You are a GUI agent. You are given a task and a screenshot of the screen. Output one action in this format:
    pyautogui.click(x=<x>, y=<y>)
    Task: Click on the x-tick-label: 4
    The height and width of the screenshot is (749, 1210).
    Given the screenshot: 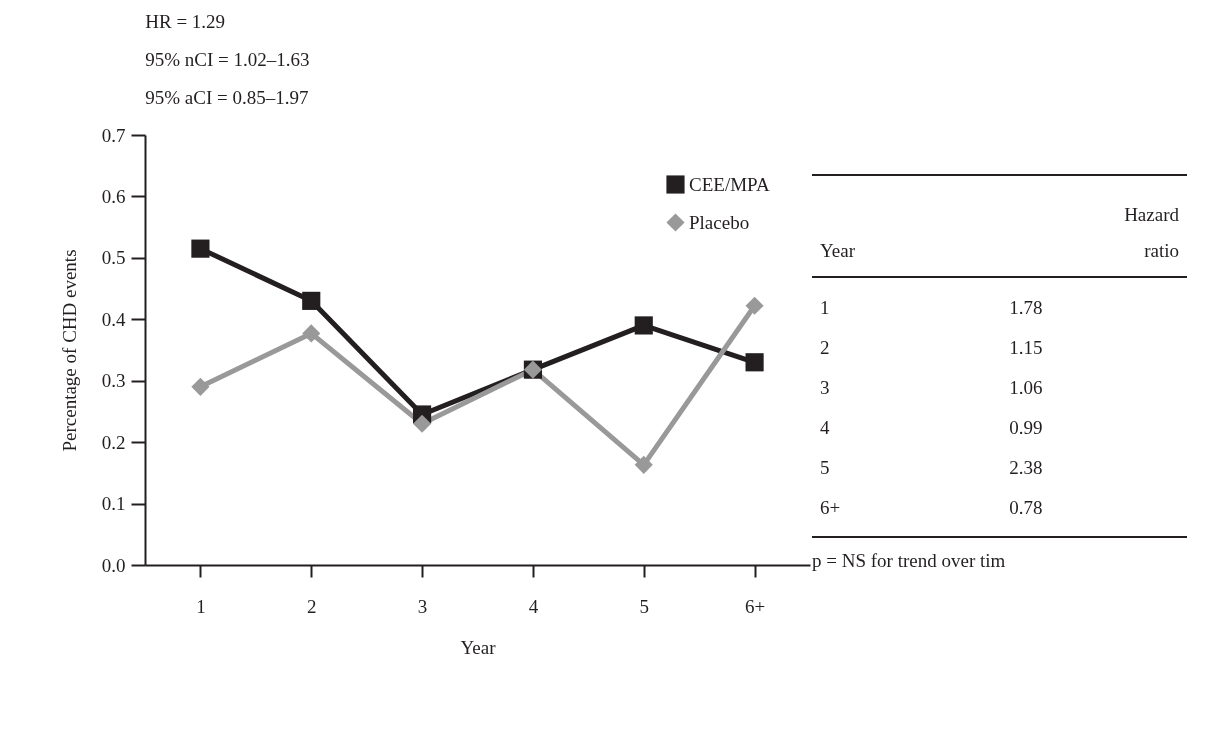 What is the action you would take?
    pyautogui.click(x=533, y=606)
    